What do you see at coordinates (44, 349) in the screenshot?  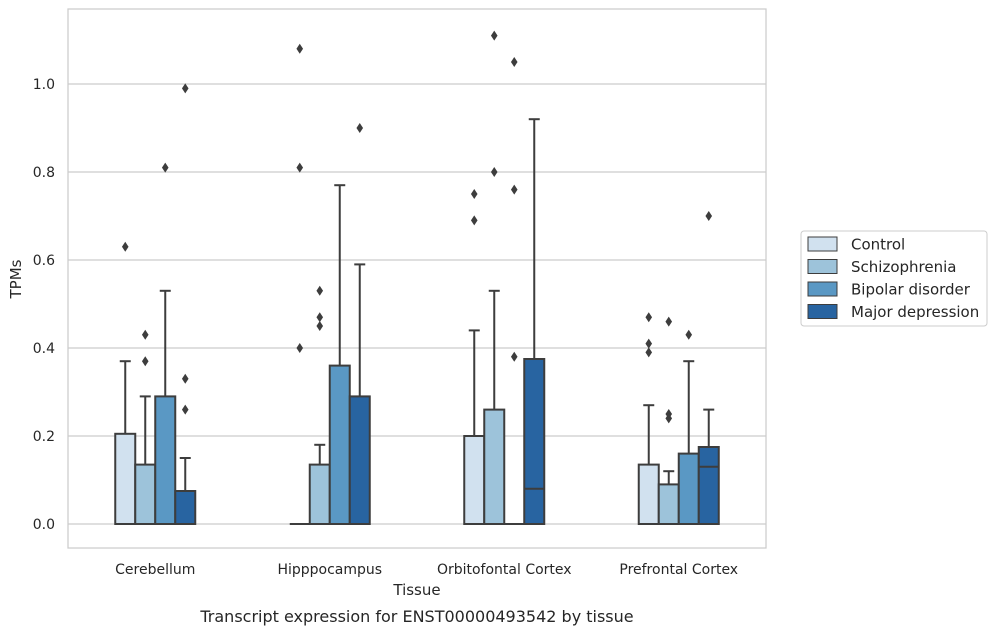 I see `y-tick-label: 0.4` at bounding box center [44, 349].